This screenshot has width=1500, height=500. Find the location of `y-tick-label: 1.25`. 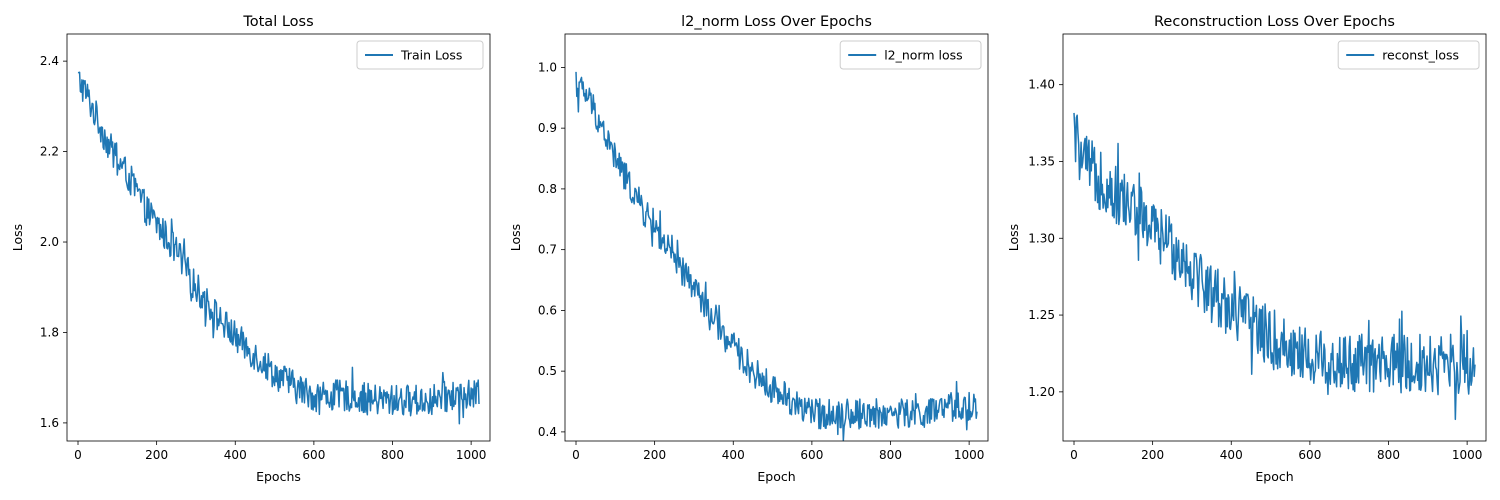

y-tick-label: 1.25 is located at coordinates (1041, 315).